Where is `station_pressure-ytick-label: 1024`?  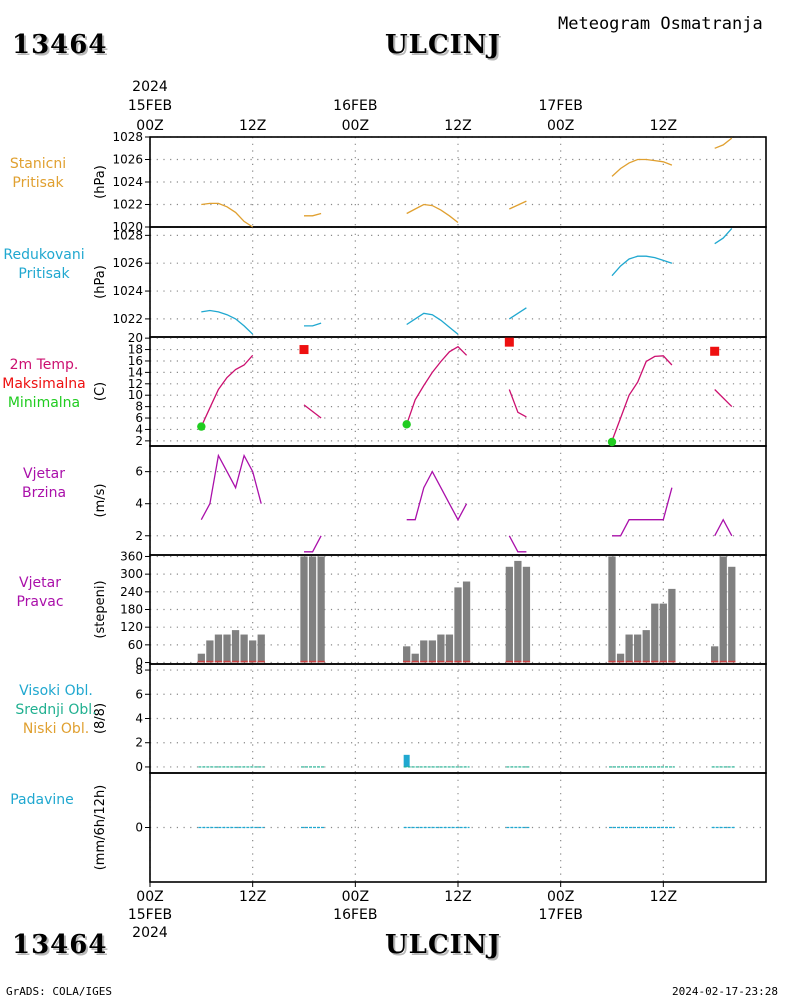 station_pressure-ytick-label: 1024 is located at coordinates (127, 182).